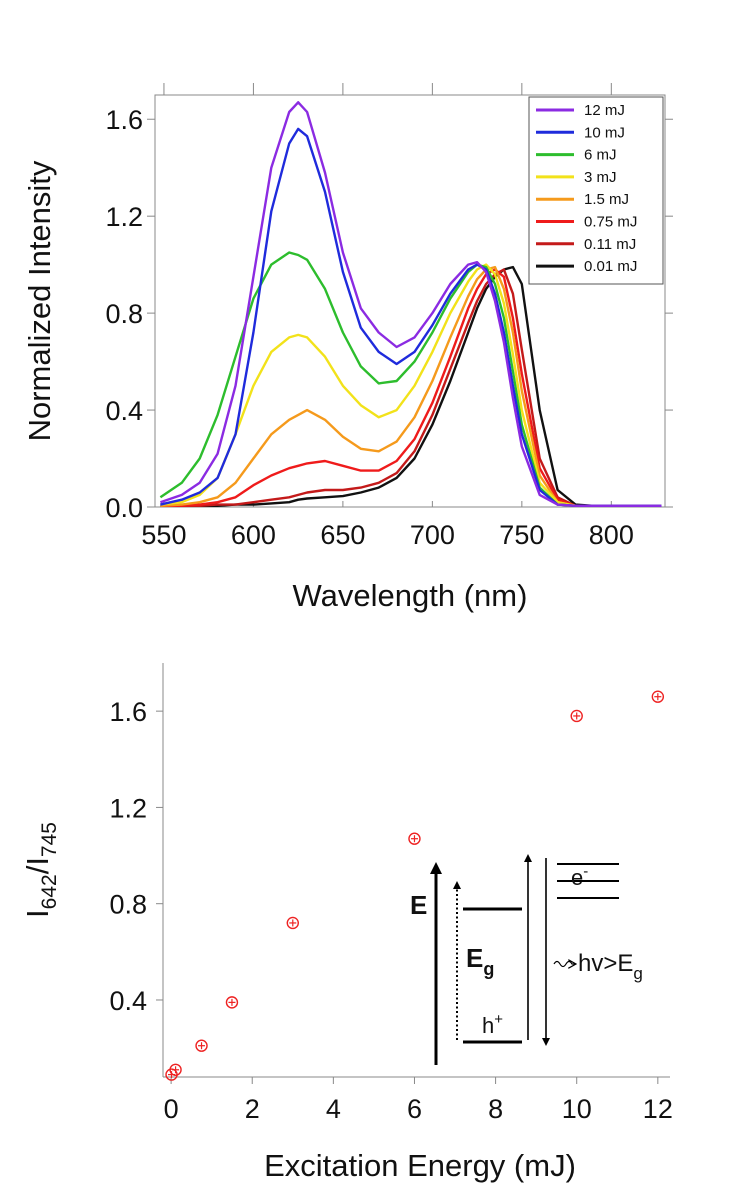 This screenshot has height=1190, width=751. I want to click on ratio-y-tick-label: 1.2, so click(128, 808).